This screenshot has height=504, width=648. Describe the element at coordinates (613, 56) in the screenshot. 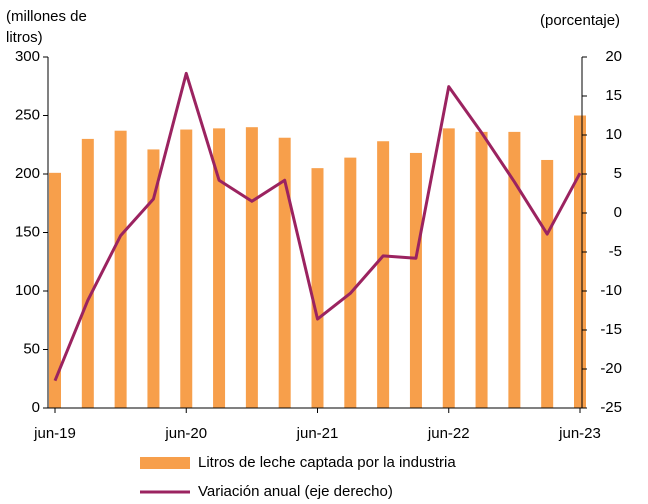

I see `y2-tick-label: 20` at that location.